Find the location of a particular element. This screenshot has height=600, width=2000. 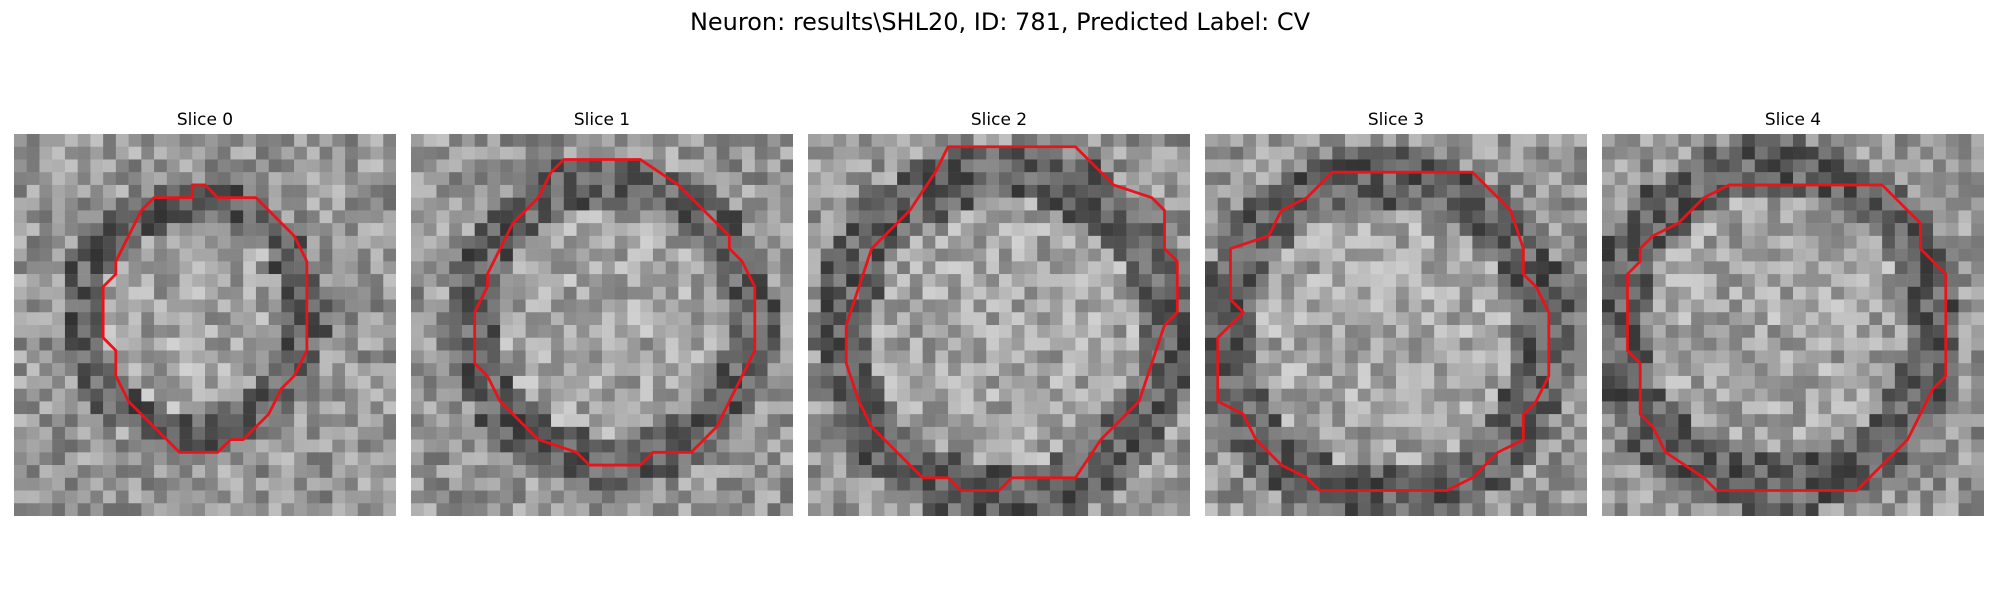

slice-title: Slice 0 is located at coordinates (205, 120).